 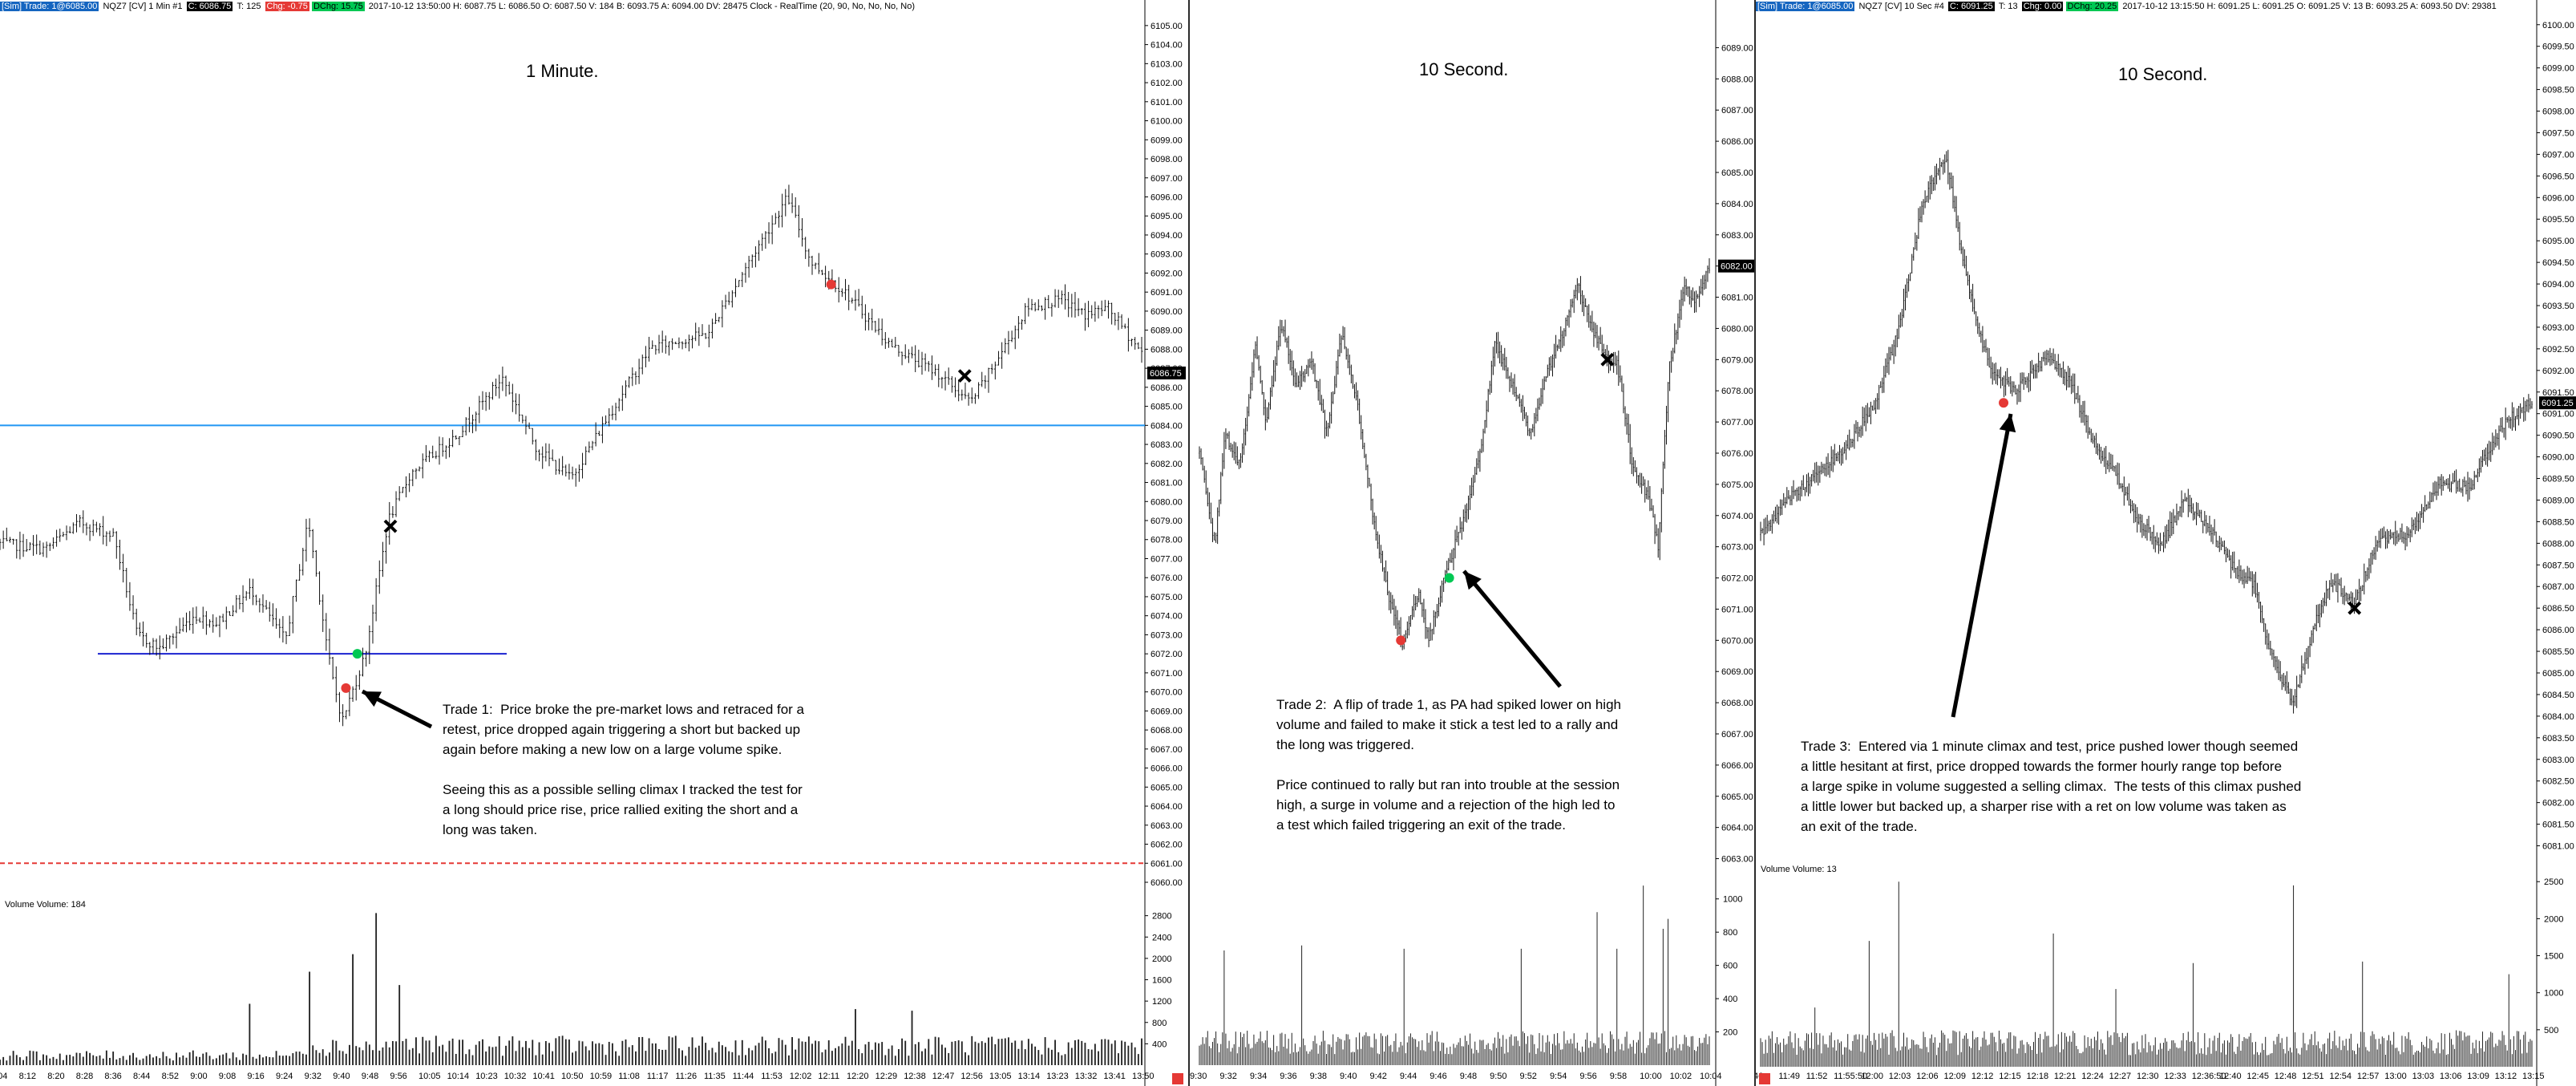 What do you see at coordinates (143, 6) in the screenshot?
I see `symbol-label: NQZ7 [CV] 1 Min #1` at bounding box center [143, 6].